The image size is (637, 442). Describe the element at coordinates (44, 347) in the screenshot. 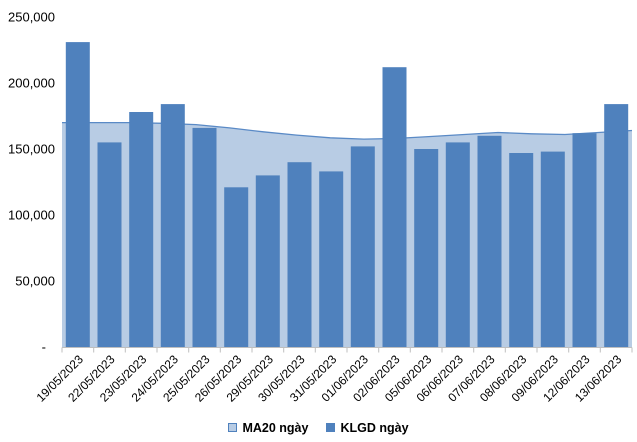

I see `y-axis-tick-label: -` at that location.